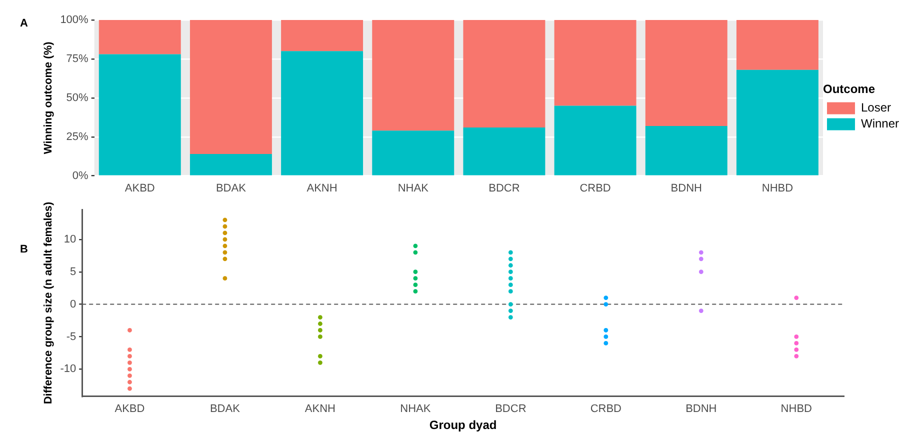 This screenshot has height=437, width=919. Describe the element at coordinates (849, 89) in the screenshot. I see `legend-title: Outcome` at that location.